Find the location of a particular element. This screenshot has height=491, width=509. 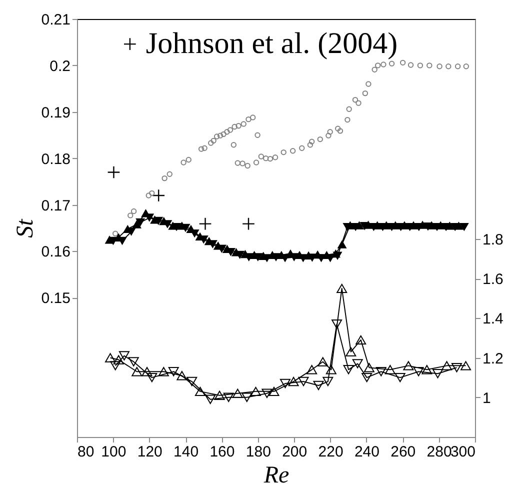

y-tick-label: 0.21 is located at coordinates (55, 20).